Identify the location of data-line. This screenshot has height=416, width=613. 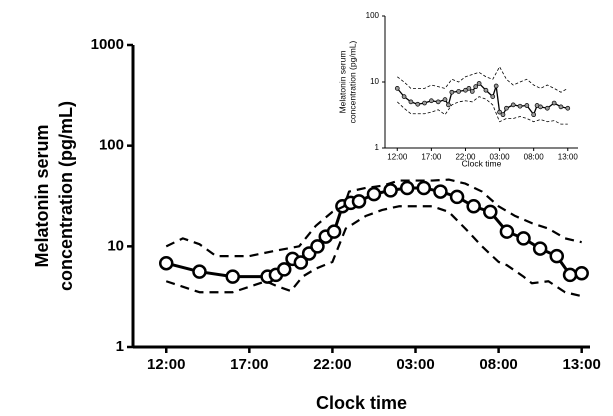
(482, 99).